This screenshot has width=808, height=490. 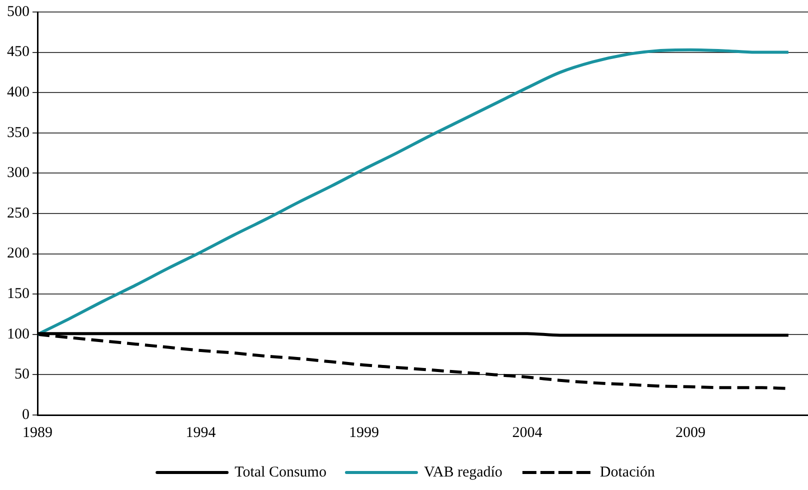 What do you see at coordinates (18, 173) in the screenshot?
I see `y-tick-label: 300` at bounding box center [18, 173].